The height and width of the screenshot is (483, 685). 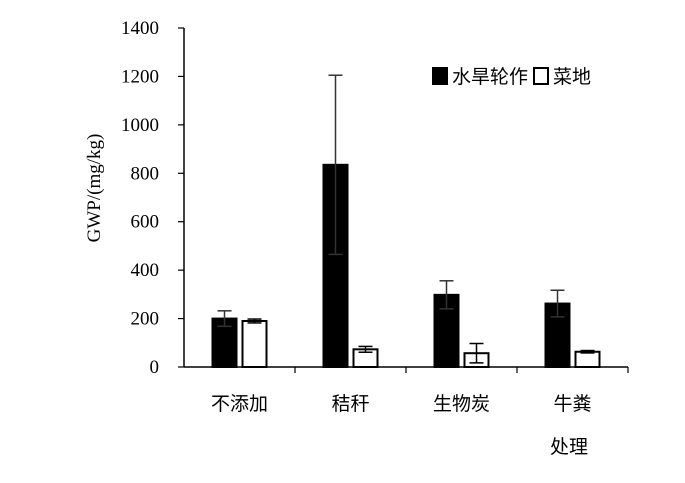 What do you see at coordinates (94, 188) in the screenshot?
I see `y-axis-label: GWP/(mg/kg)` at bounding box center [94, 188].